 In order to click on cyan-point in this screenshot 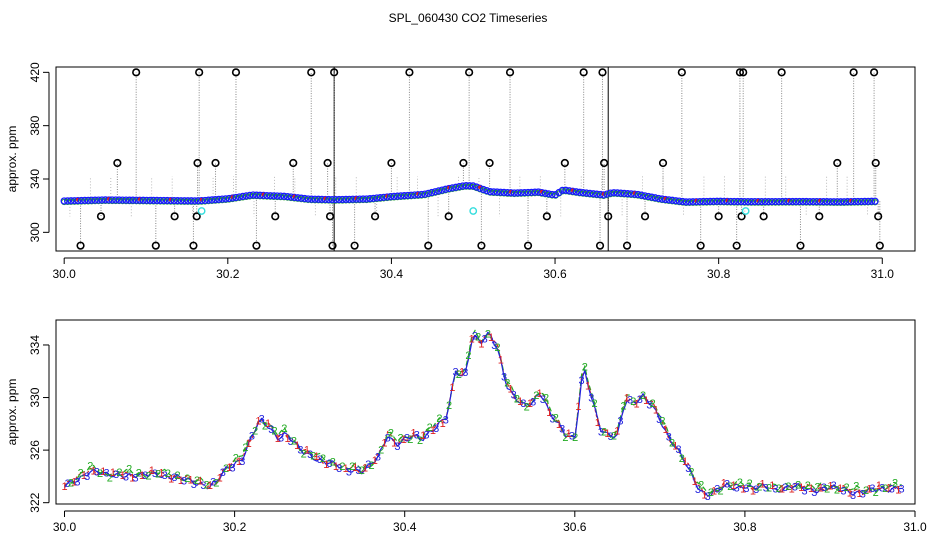, I will do `click(473, 211)`.